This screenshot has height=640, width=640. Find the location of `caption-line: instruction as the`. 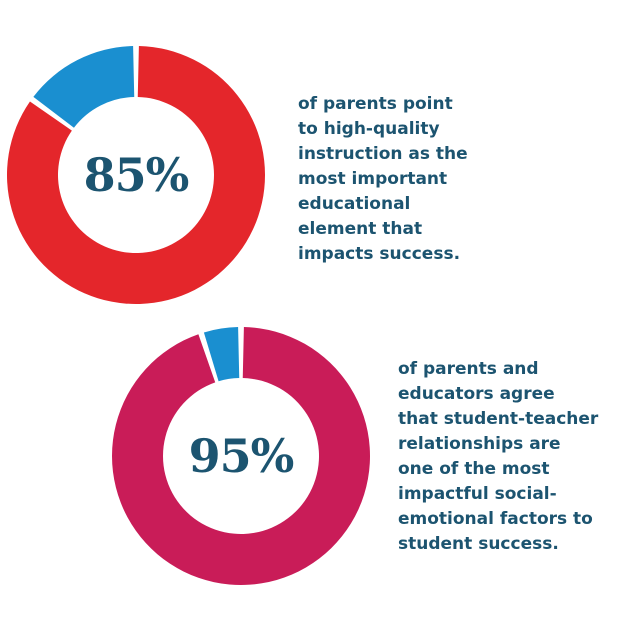

caption-line: instruction as the is located at coordinates (383, 154).